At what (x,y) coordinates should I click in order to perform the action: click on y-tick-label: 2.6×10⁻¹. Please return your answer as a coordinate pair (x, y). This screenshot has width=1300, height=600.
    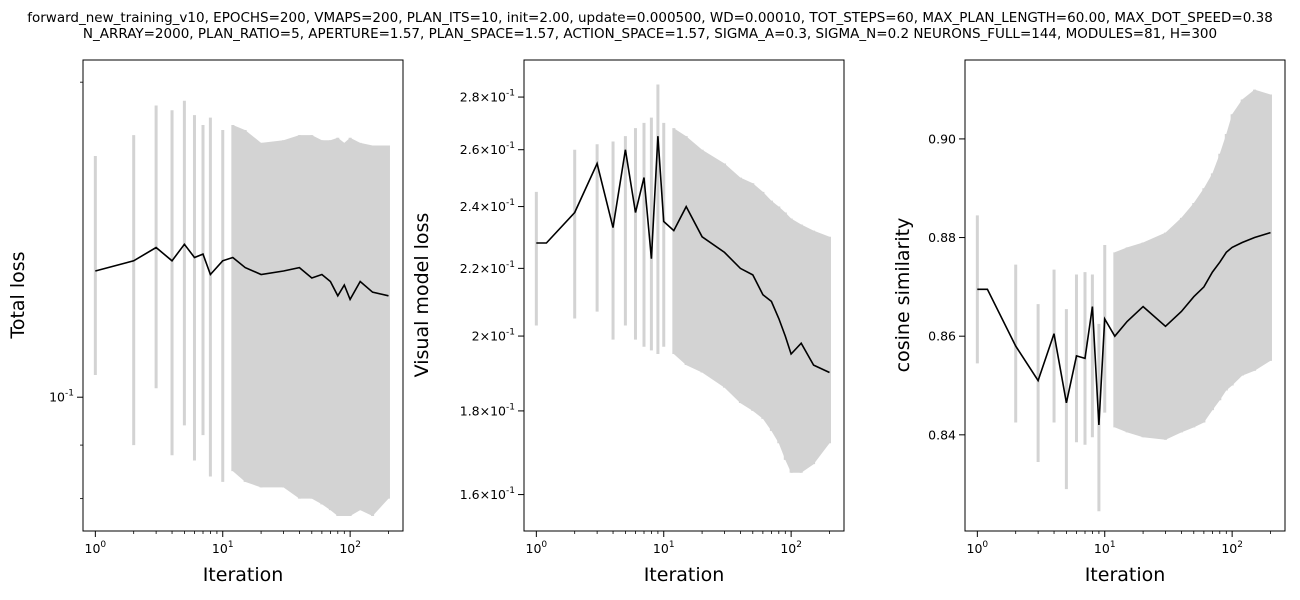
    Looking at the image, I should click on (487, 149).